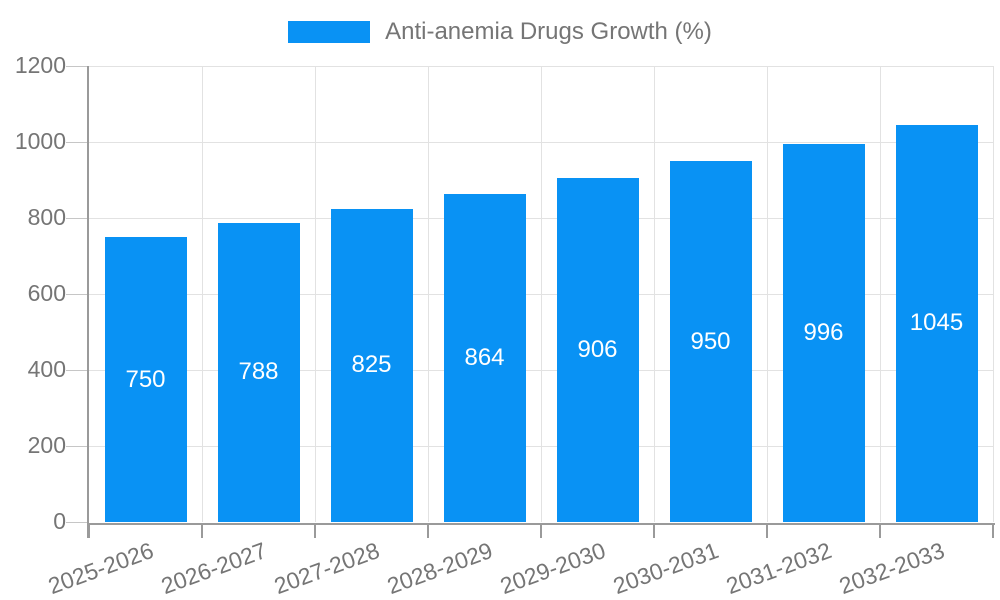 This screenshot has width=1000, height=600. Describe the element at coordinates (548, 31) in the screenshot. I see `legend-label: Anti-anemia Drugs Growth (%)` at that location.